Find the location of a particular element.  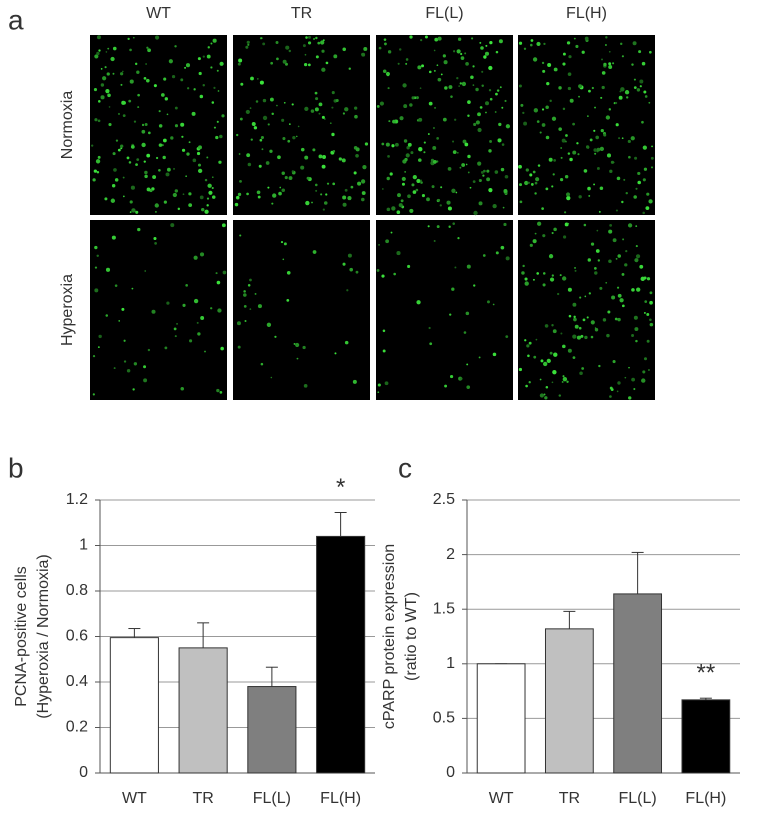

micrograph-bg is located at coordinates (301, 125).